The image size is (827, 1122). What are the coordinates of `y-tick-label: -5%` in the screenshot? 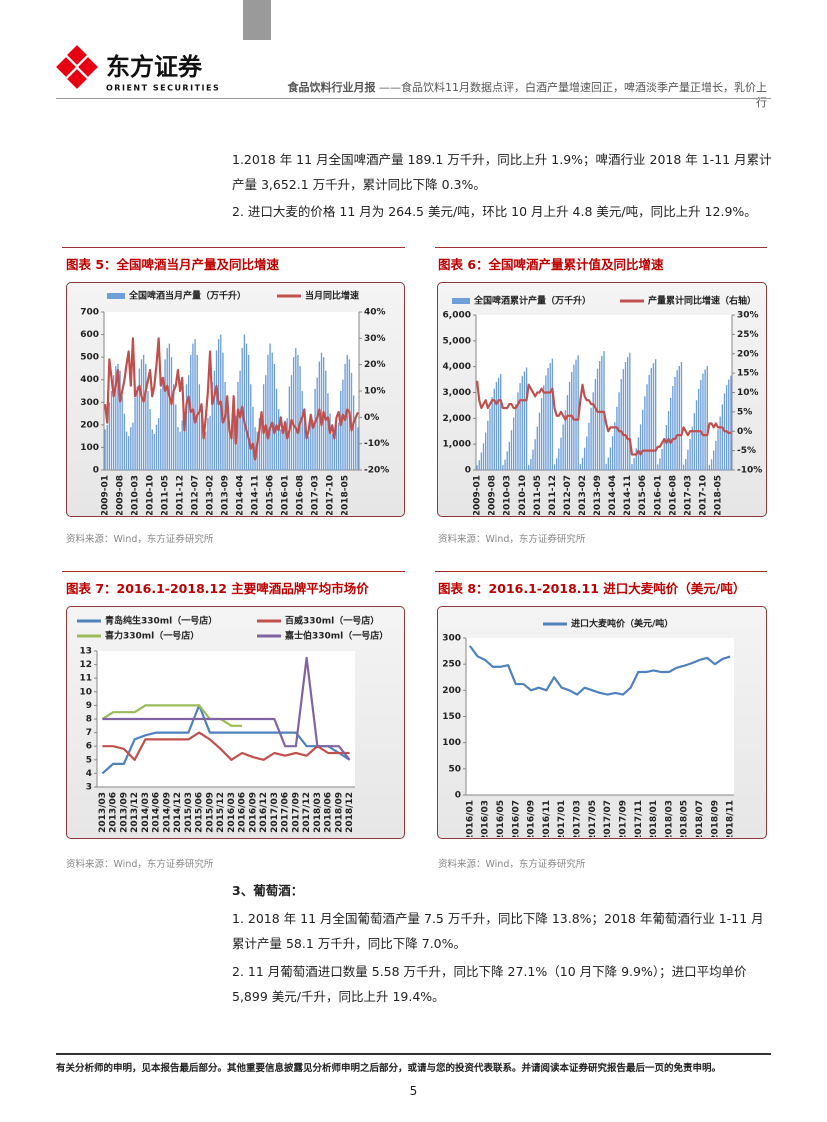 It's located at (746, 451).